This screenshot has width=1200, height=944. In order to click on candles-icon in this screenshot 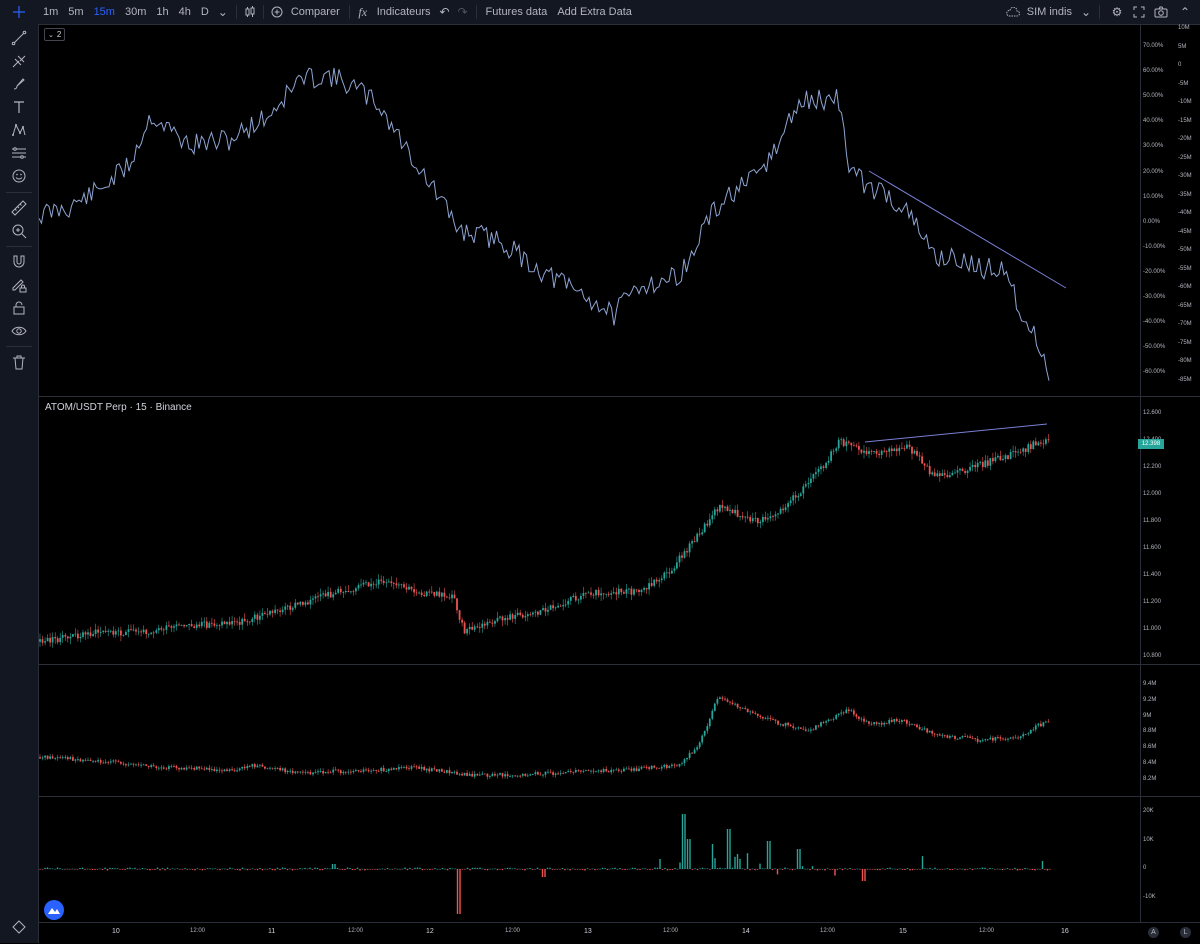, I will do `click(250, 12)`.